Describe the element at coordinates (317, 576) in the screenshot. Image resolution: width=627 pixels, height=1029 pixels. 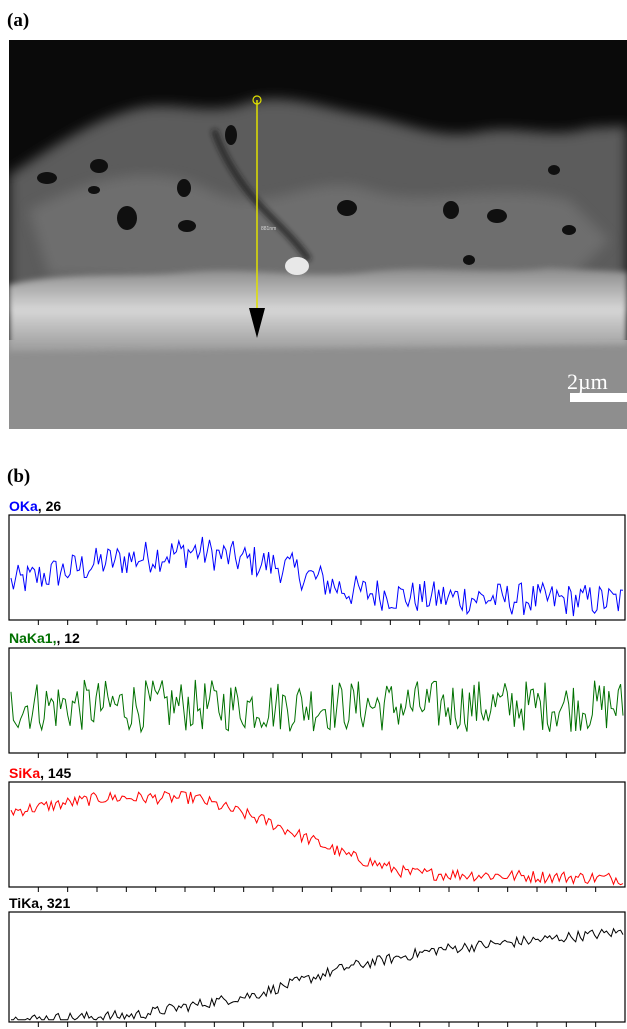
I see `oka-trace` at that location.